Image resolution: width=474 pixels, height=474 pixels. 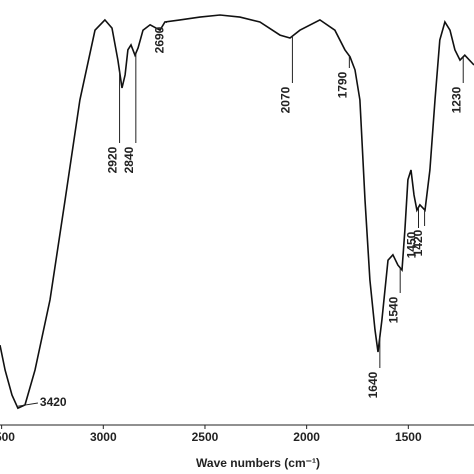 I want to click on annotation-leader, so click(x=27, y=404).